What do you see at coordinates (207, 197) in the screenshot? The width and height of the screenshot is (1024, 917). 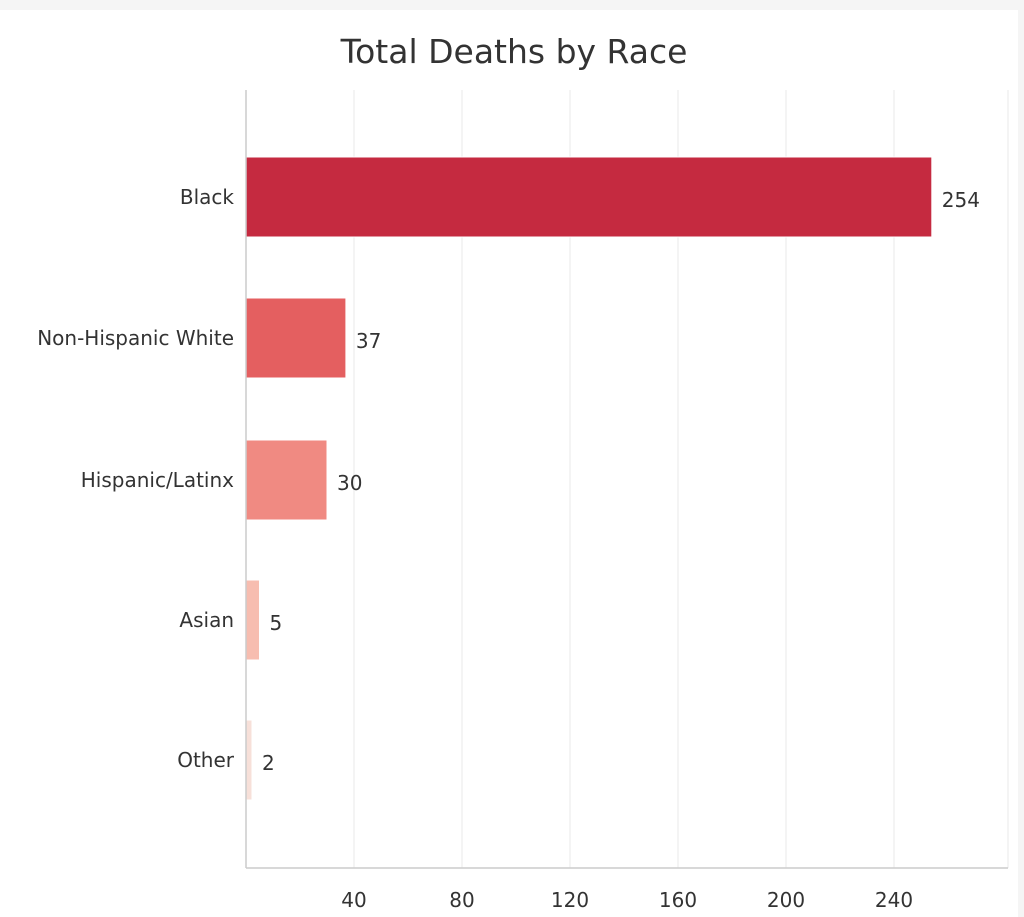 I see `category-label: Black` at bounding box center [207, 197].